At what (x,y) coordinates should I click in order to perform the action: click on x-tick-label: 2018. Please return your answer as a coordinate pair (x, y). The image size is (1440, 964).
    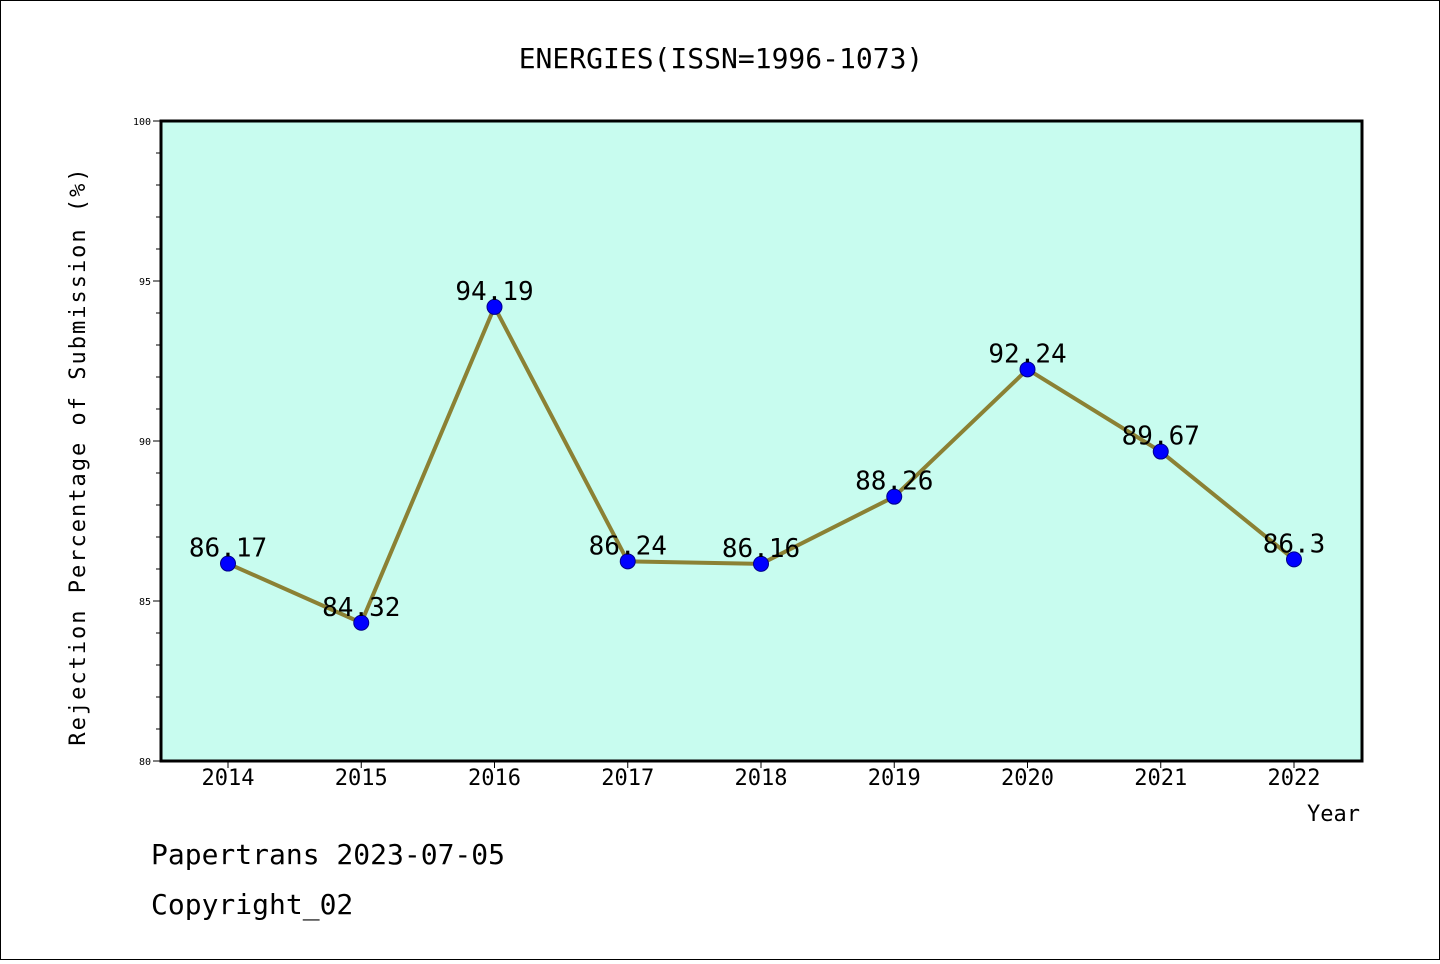
    Looking at the image, I should click on (761, 778).